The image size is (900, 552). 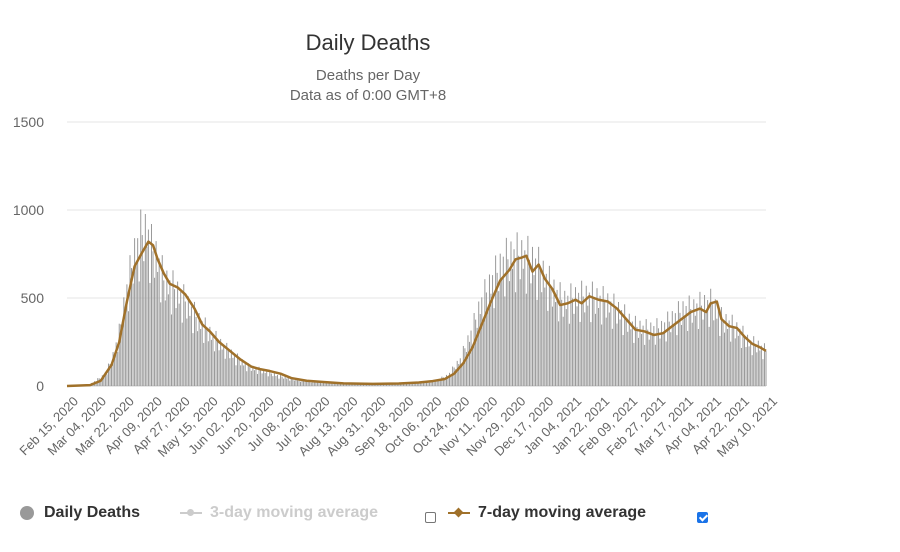 I want to click on legend-item-7-day-moving-average: 7-day moving average, so click(x=547, y=513).